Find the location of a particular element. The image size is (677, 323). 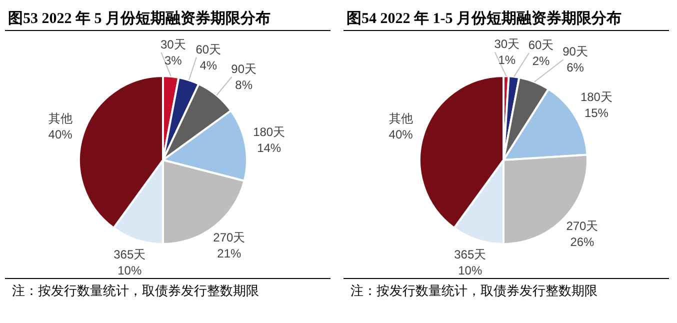

data-label: 14% is located at coordinates (269, 147).